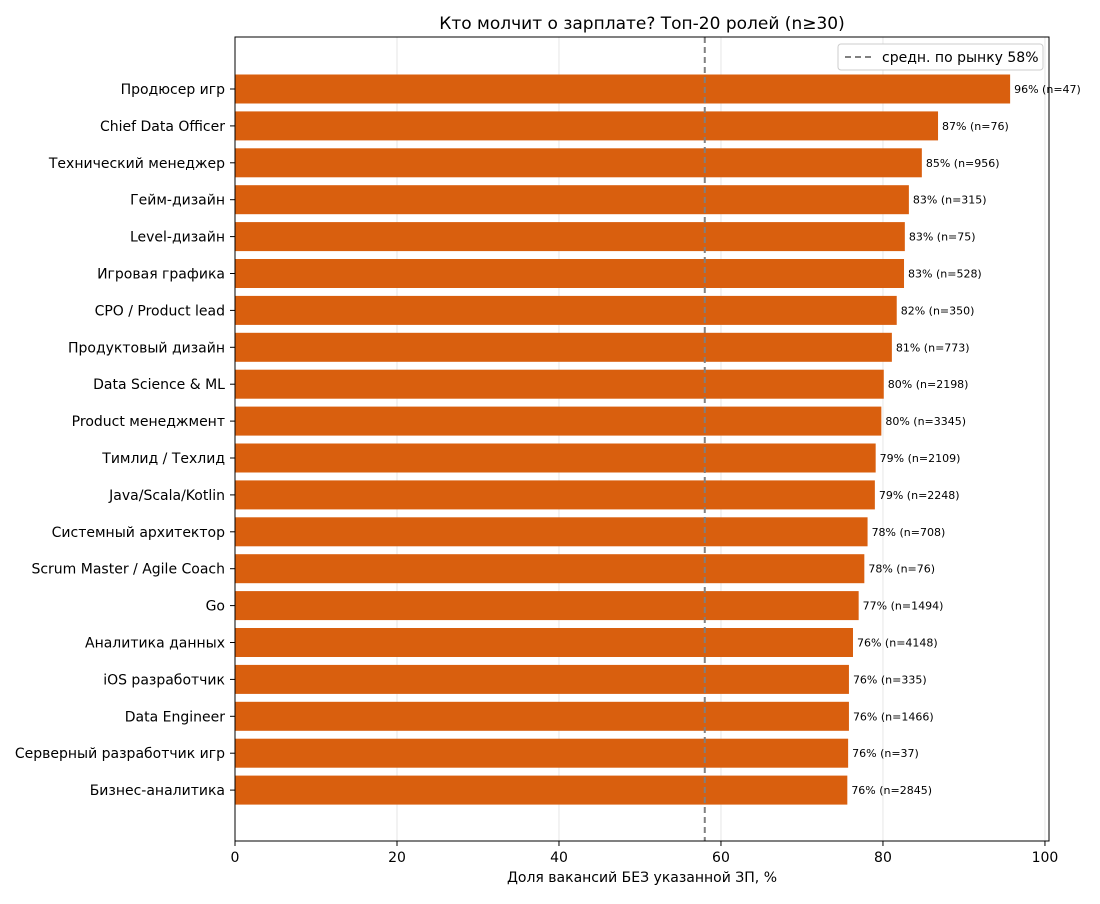 The height and width of the screenshot is (904, 1100). Describe the element at coordinates (128, 570) in the screenshot. I see `y-tick-label: Scrum Master / Agile Coach` at that location.